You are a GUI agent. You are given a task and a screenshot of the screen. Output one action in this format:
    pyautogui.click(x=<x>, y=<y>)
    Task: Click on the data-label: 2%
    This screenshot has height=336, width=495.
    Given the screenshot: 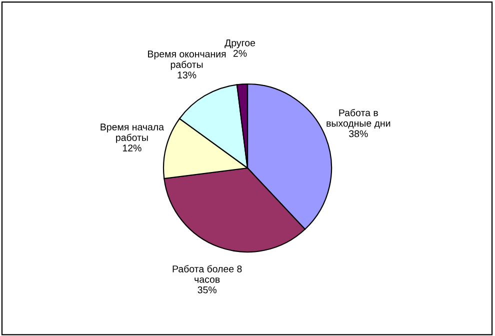 What is the action you would take?
    pyautogui.click(x=240, y=53)
    